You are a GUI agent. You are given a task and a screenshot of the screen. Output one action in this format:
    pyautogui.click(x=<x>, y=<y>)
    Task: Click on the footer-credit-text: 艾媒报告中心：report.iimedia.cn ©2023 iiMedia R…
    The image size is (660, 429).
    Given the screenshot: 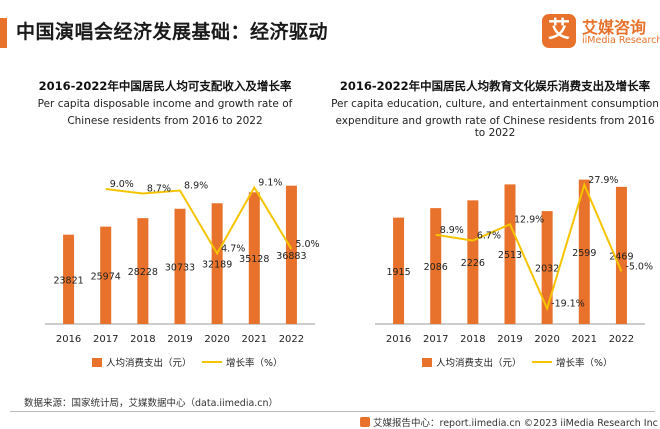 What is the action you would take?
    pyautogui.click(x=515, y=423)
    